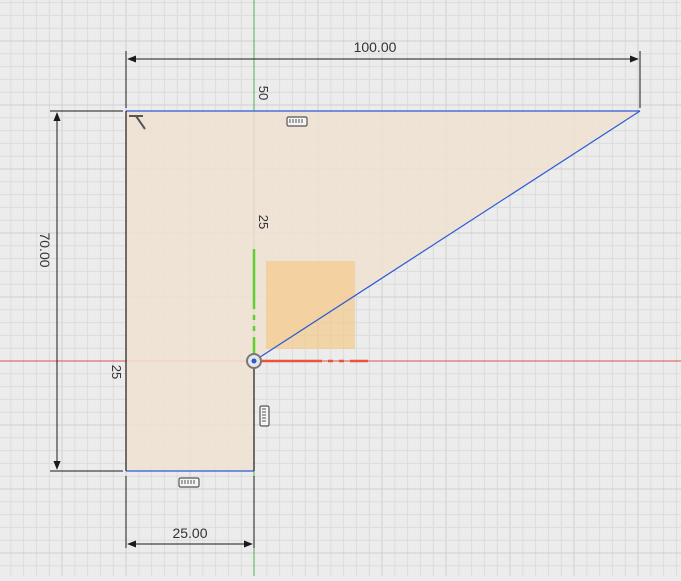 This screenshot has width=681, height=581. I want to click on vertical-constraint-icon, so click(264, 416).